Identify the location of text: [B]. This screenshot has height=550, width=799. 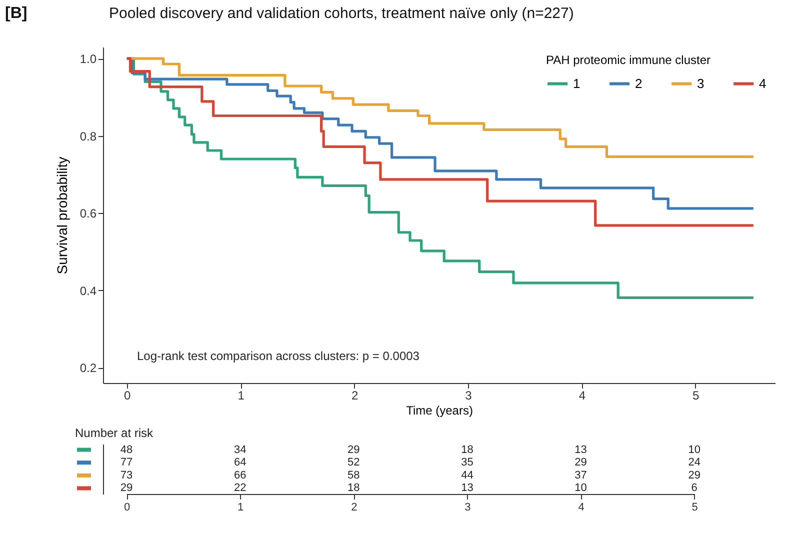
(16, 13).